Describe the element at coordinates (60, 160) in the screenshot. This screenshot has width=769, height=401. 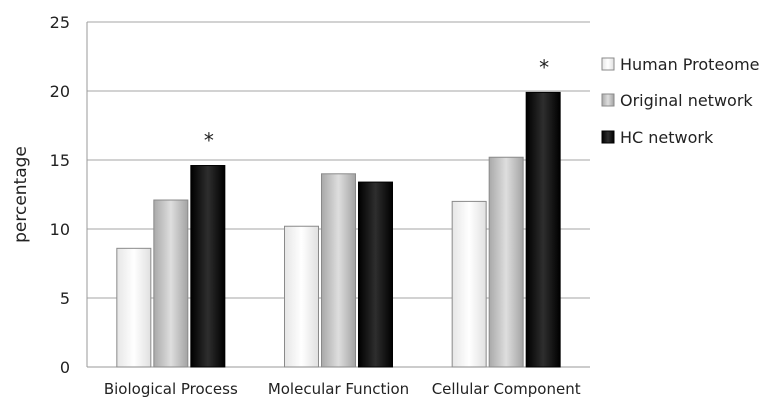
I see `y-tick-label: 15` at that location.